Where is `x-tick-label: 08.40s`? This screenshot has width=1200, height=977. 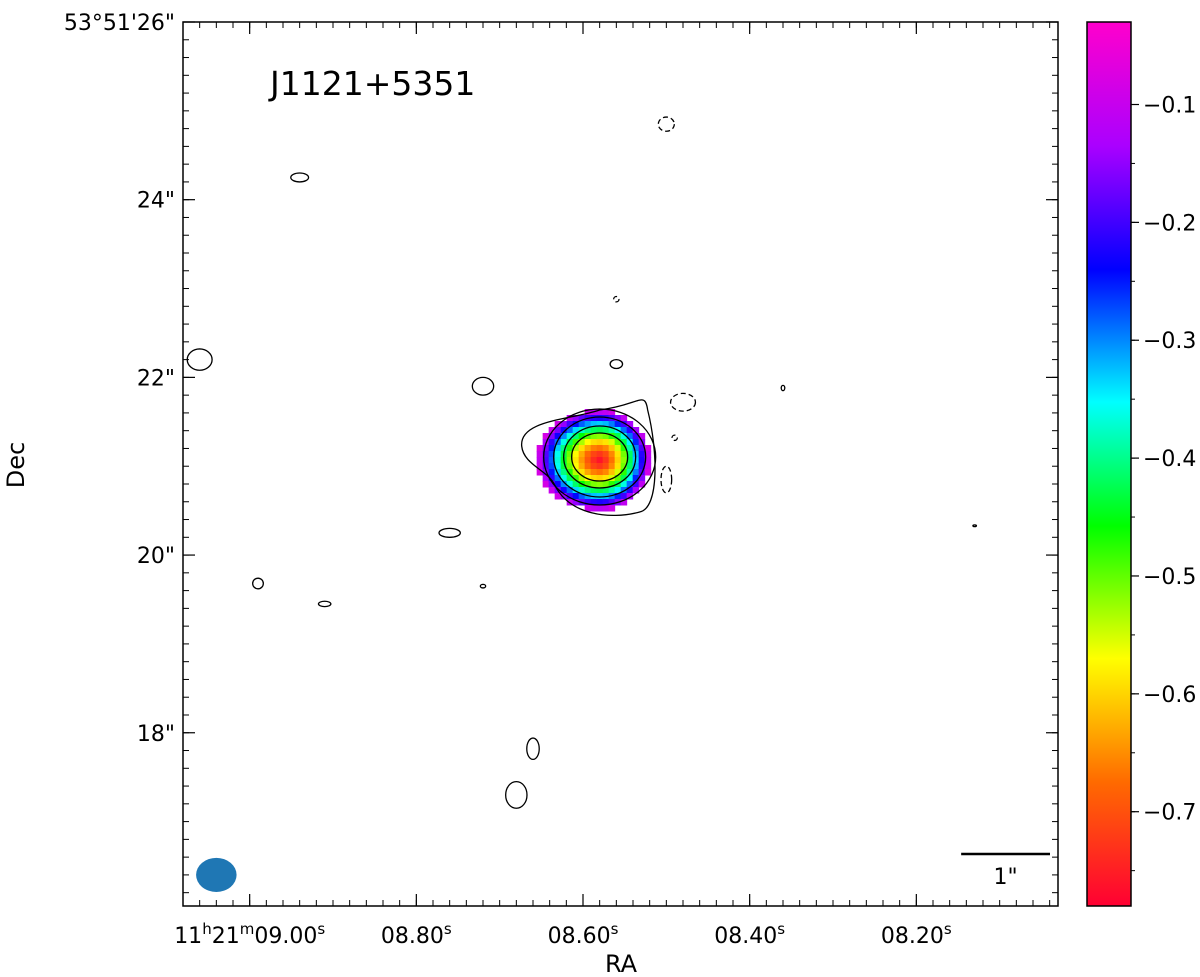 x-tick-label: 08.40s is located at coordinates (749, 934).